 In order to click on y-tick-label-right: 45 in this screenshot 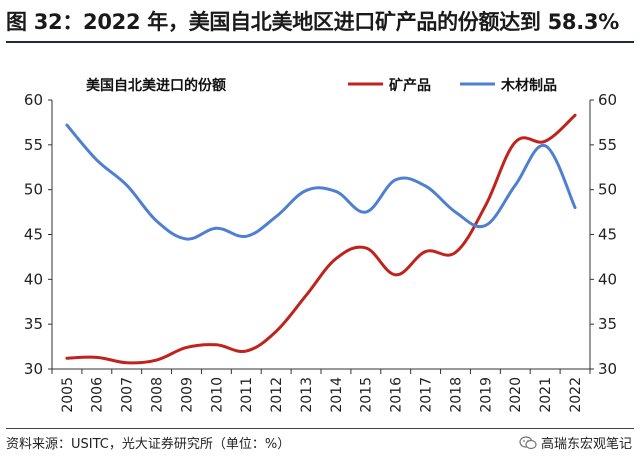, I will do `click(607, 235)`.